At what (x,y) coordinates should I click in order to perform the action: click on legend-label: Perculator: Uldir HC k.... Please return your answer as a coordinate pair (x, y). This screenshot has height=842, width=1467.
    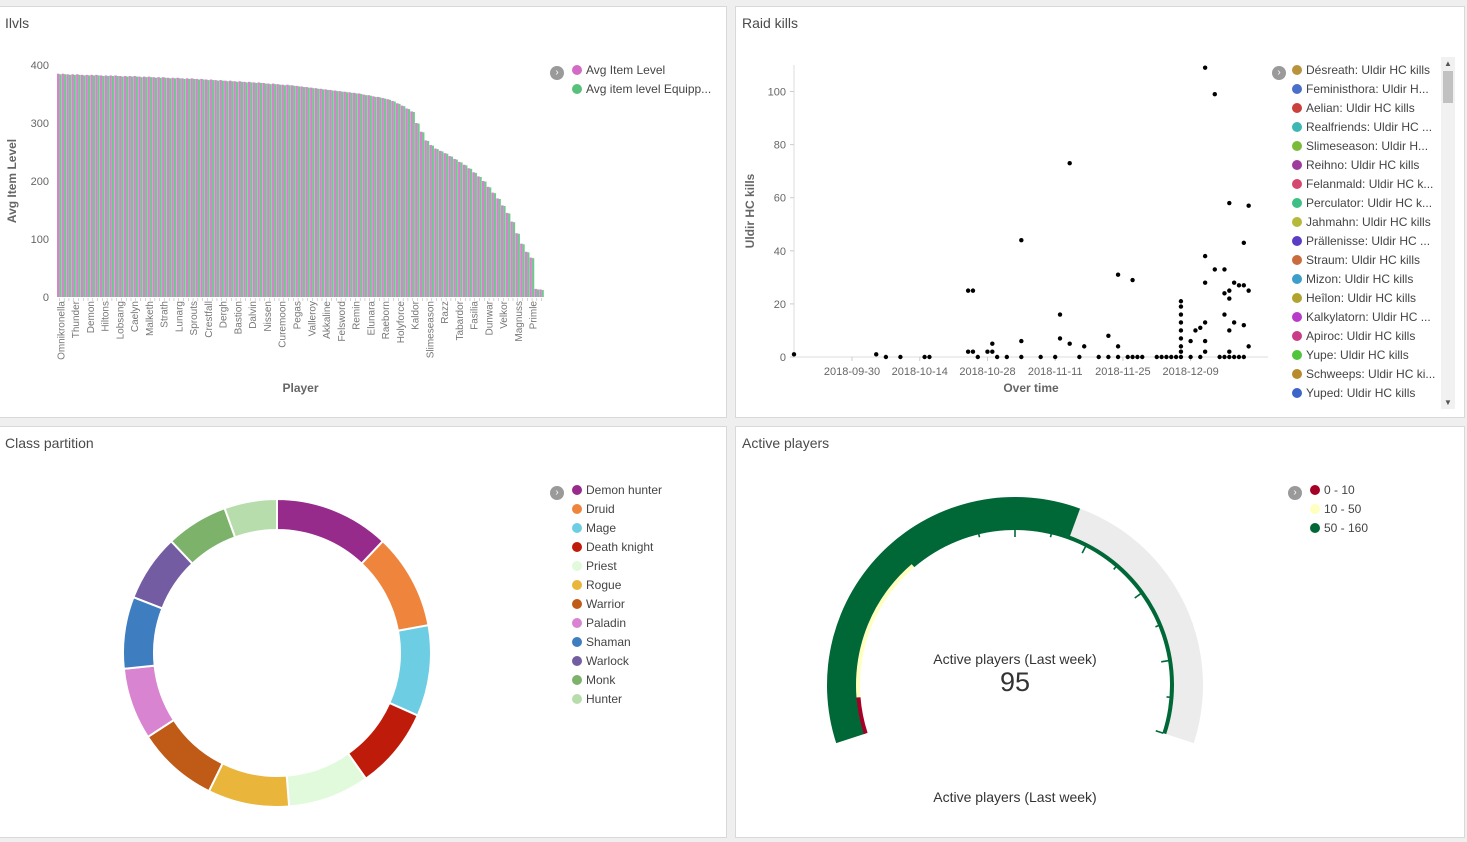
    Looking at the image, I should click on (1369, 203).